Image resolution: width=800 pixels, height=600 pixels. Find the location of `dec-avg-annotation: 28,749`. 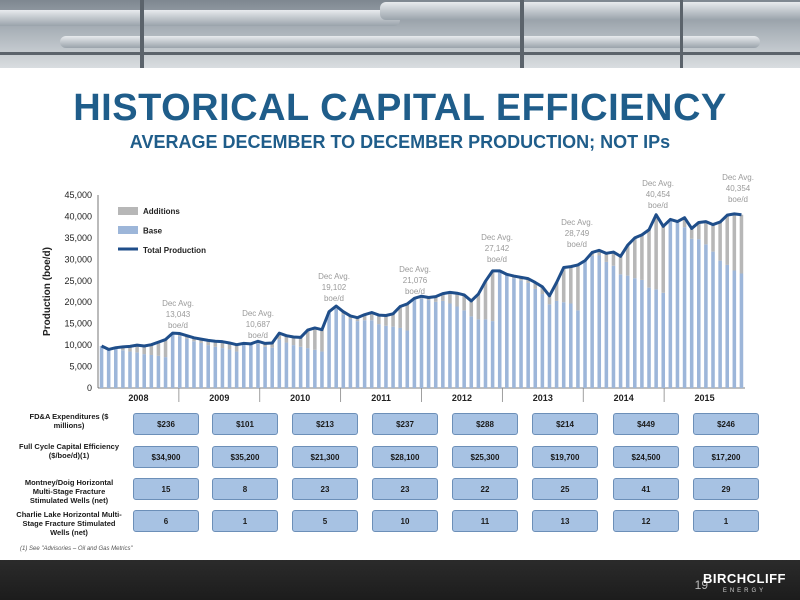

dec-avg-annotation: 28,749 is located at coordinates (577, 233).